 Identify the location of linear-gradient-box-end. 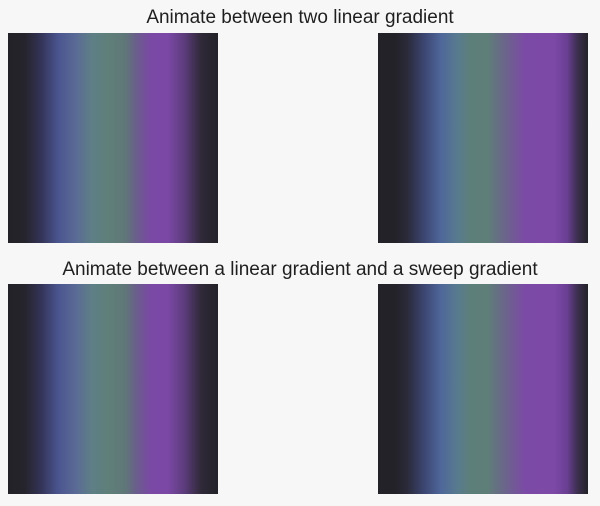
(483, 138).